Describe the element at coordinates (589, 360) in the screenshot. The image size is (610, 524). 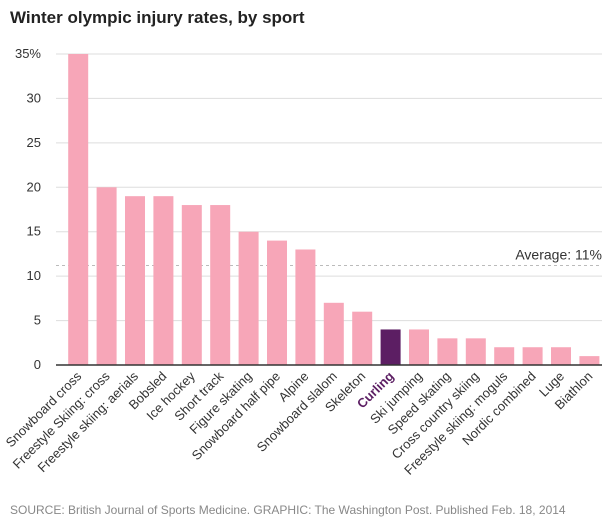
I see `bar-biathlon` at that location.